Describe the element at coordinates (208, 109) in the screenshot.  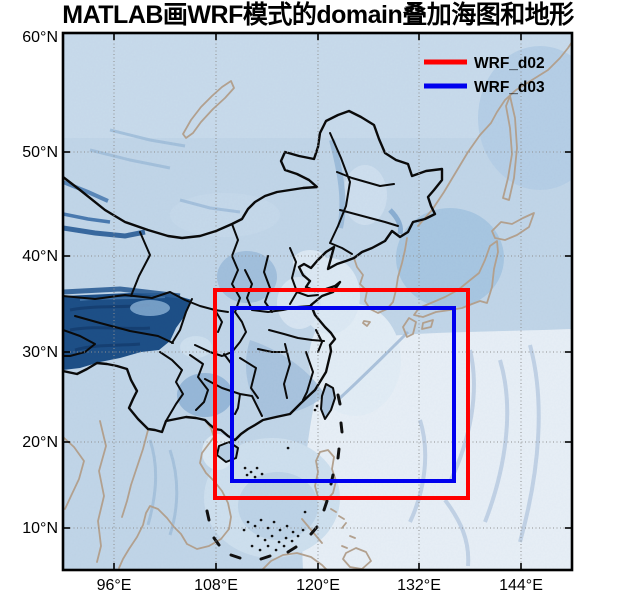
I see `lake-baikal-outline` at that location.